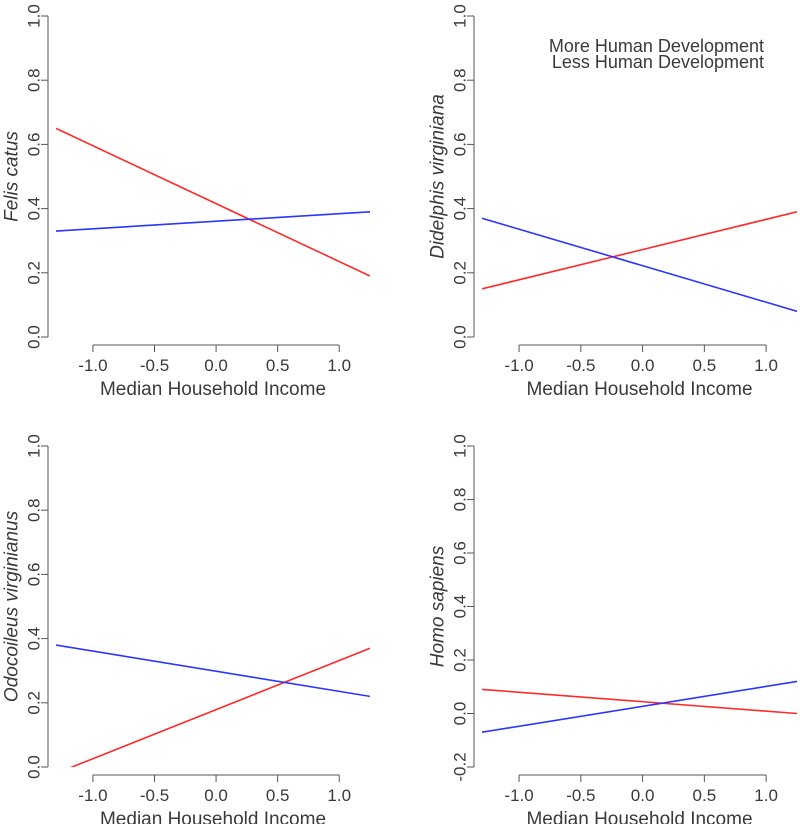 This screenshot has height=824, width=800. I want to click on y-axis-title: Didelphis virginiana, so click(438, 176).